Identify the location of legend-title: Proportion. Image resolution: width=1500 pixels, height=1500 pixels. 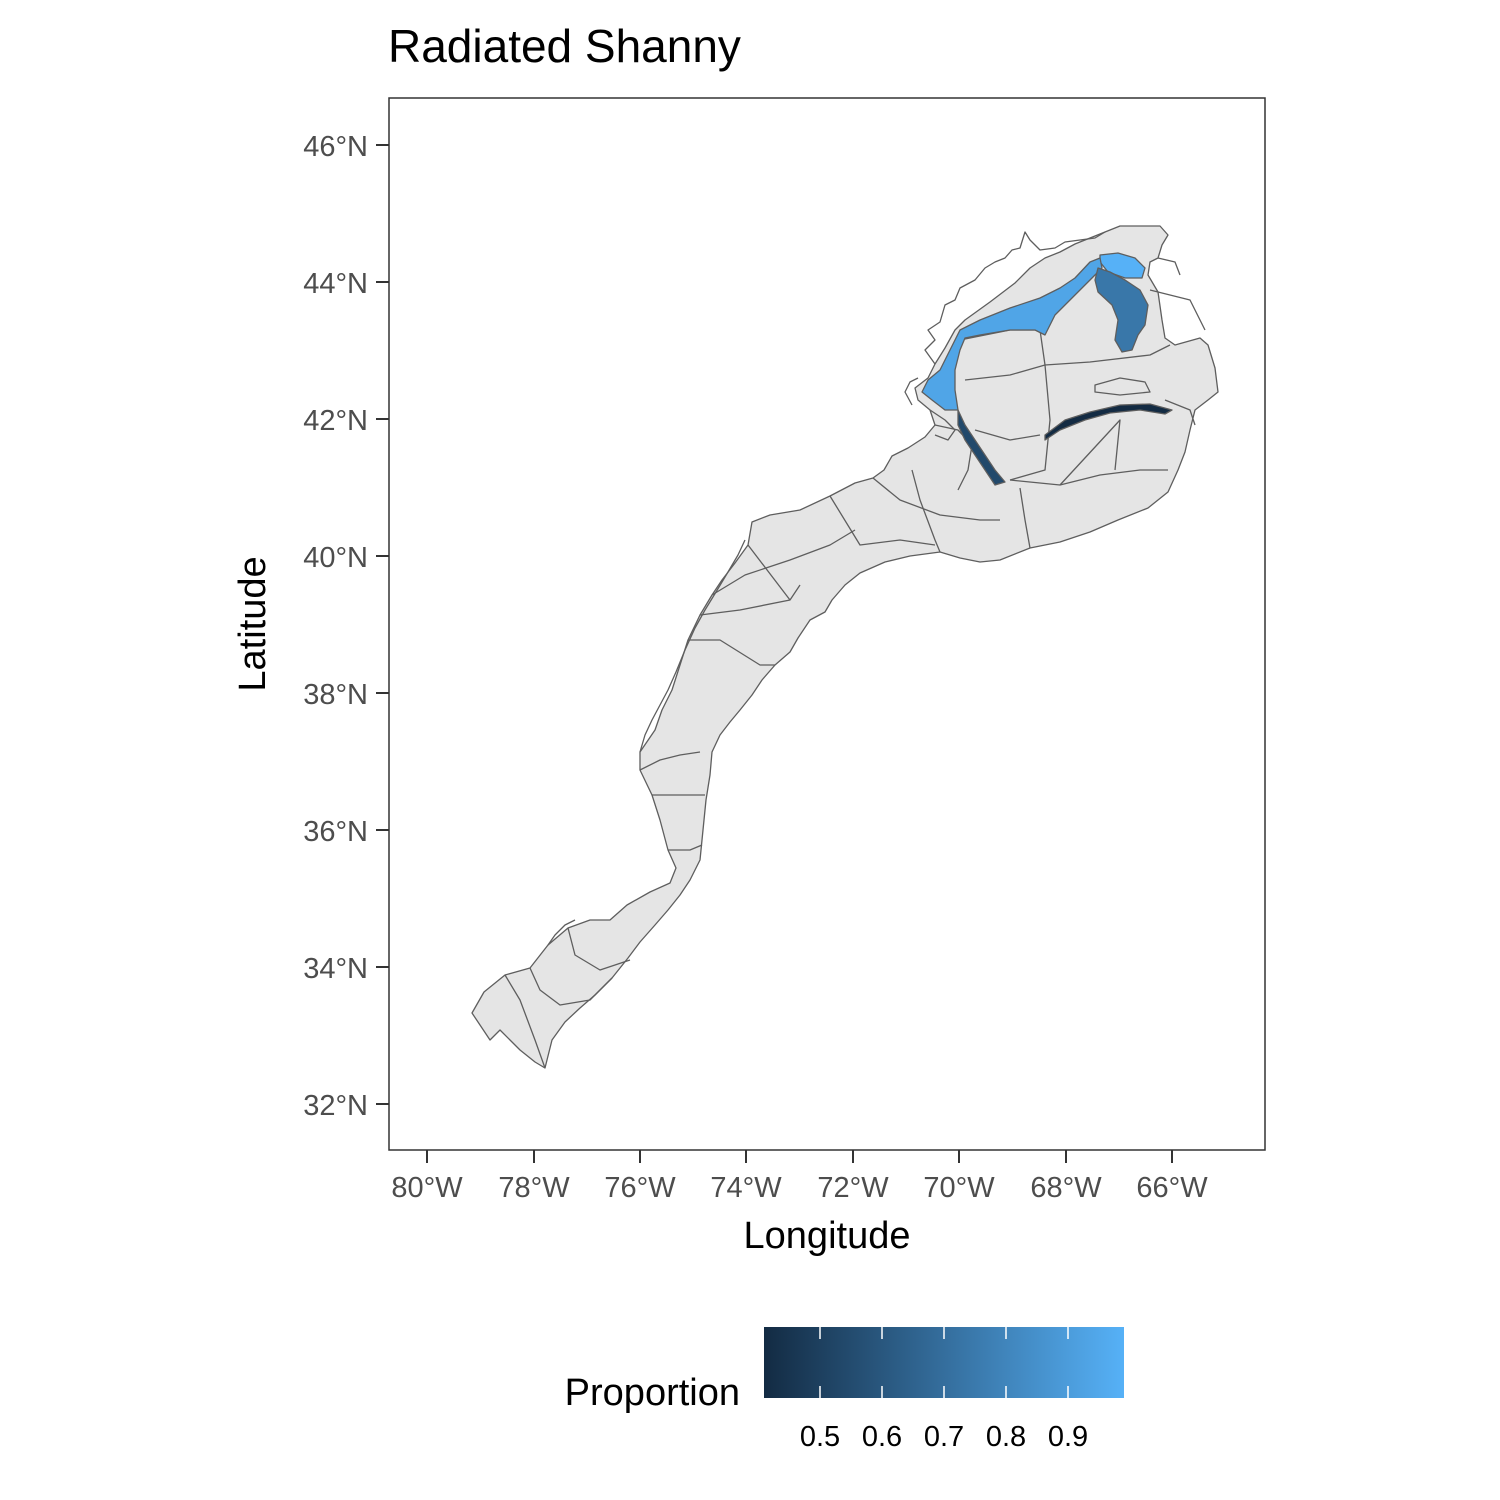
(652, 1393).